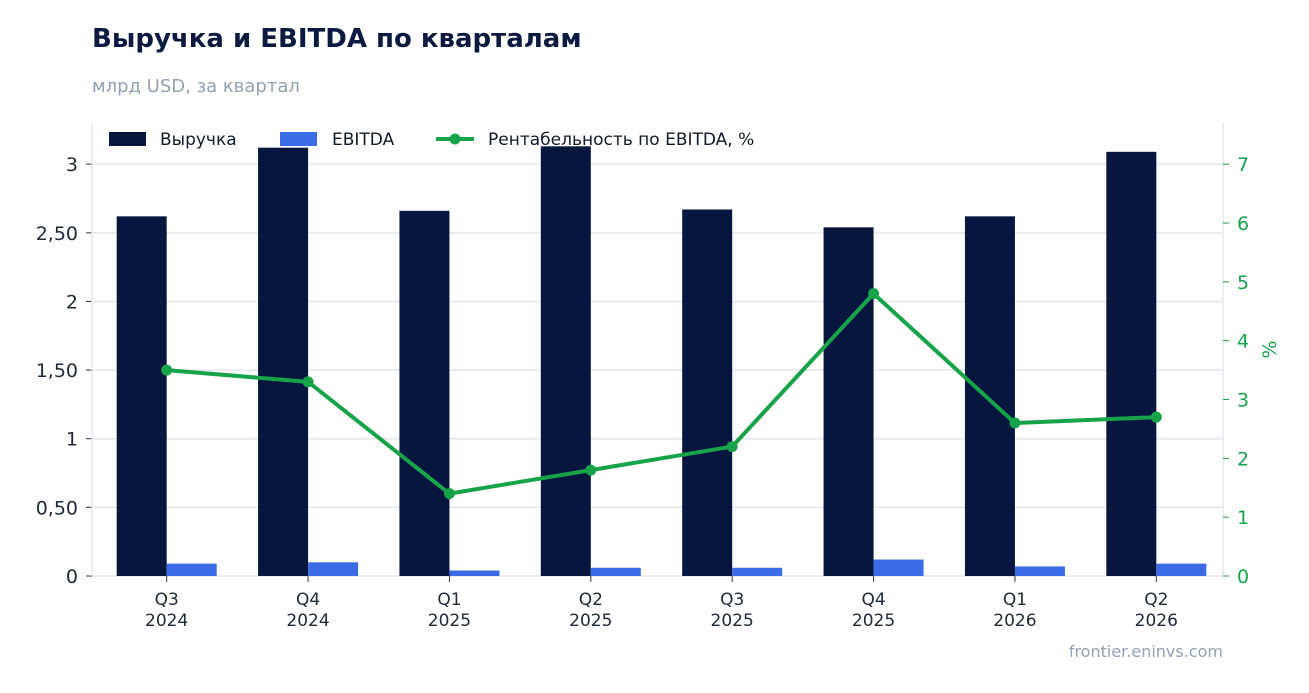 Image resolution: width=1309 pixels, height=693 pixels. I want to click on right-axis-label: %, so click(1270, 349).